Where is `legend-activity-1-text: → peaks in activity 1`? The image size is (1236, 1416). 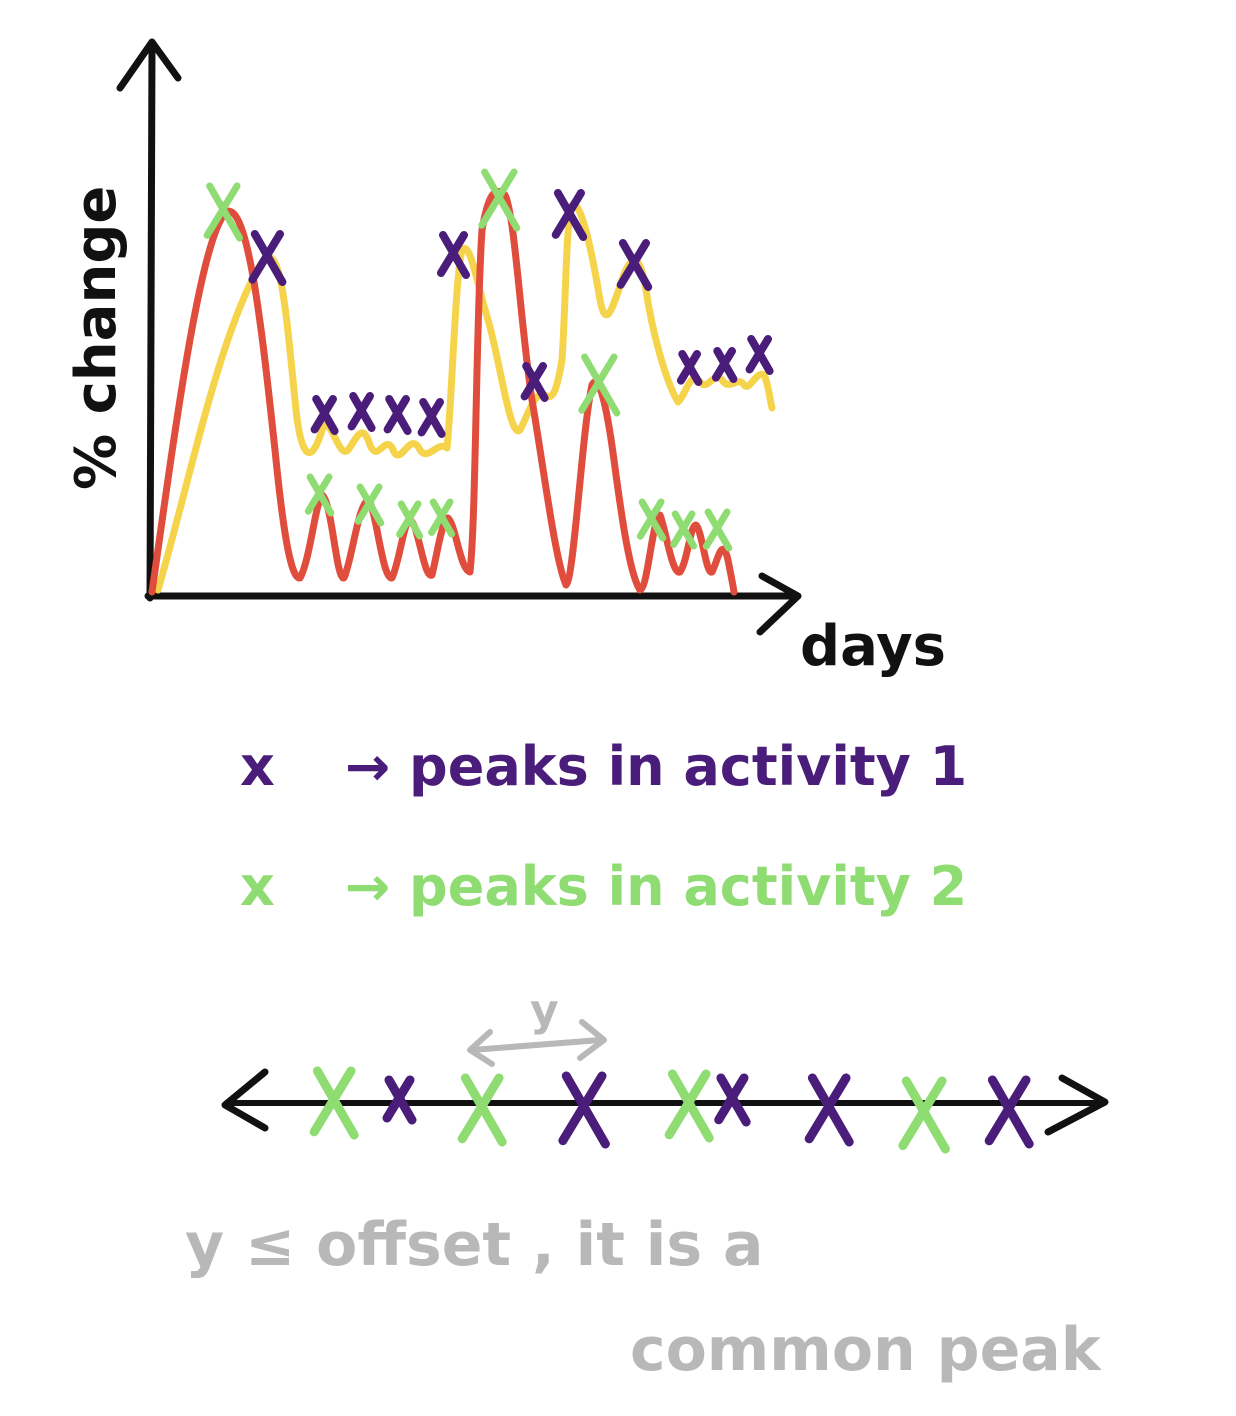 legend-activity-1-text: → peaks in activity 1 is located at coordinates (656, 766).